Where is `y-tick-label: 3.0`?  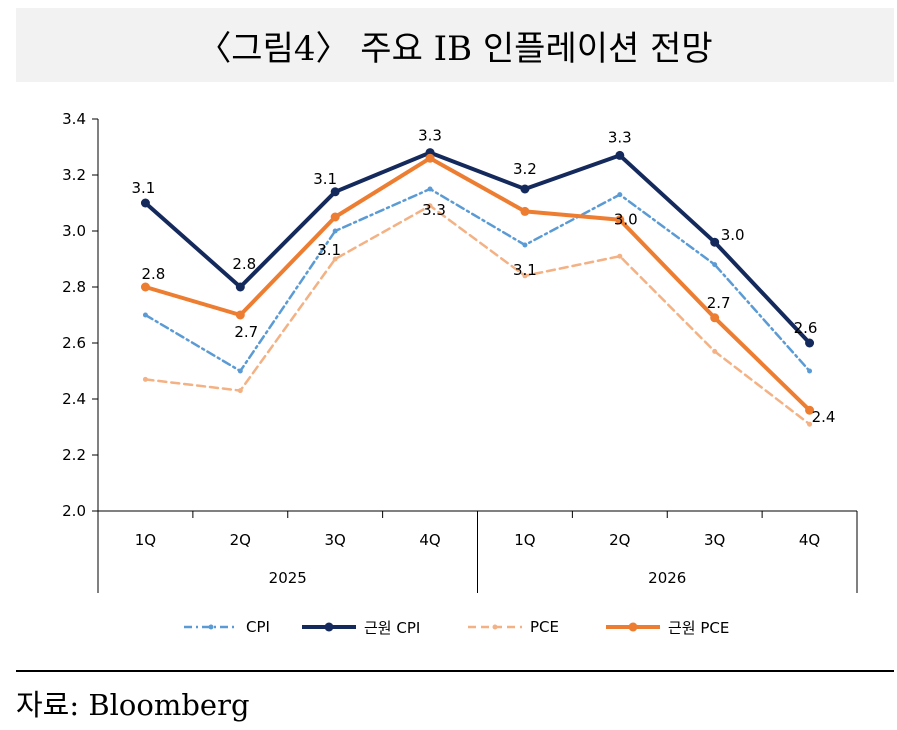
y-tick-label: 3.0 is located at coordinates (74, 231).